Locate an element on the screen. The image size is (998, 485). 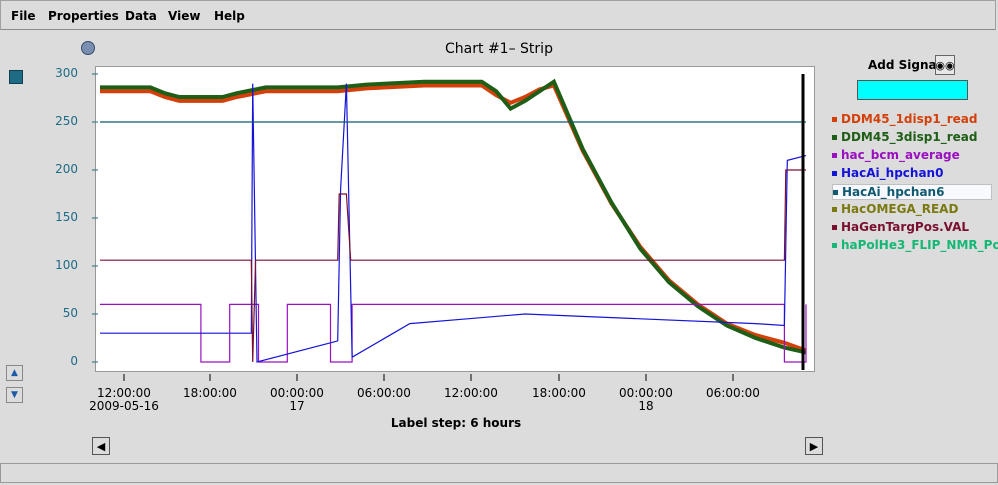
y-tick-label: 250 is located at coordinates (66, 121).